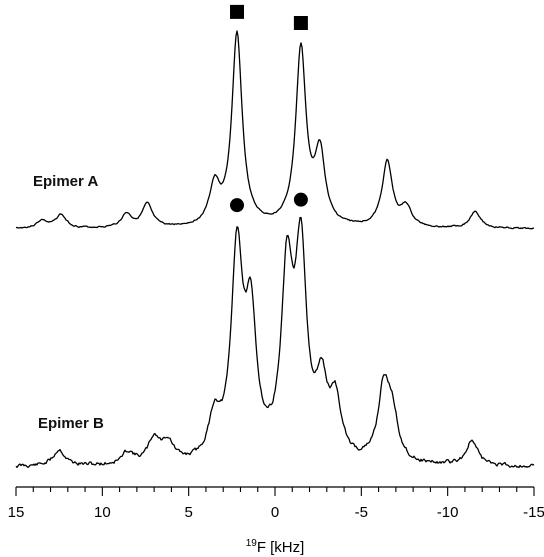 This screenshot has width=544, height=557. What do you see at coordinates (252, 543) in the screenshot?
I see `x-axis-title-superscript: 19` at bounding box center [252, 543].